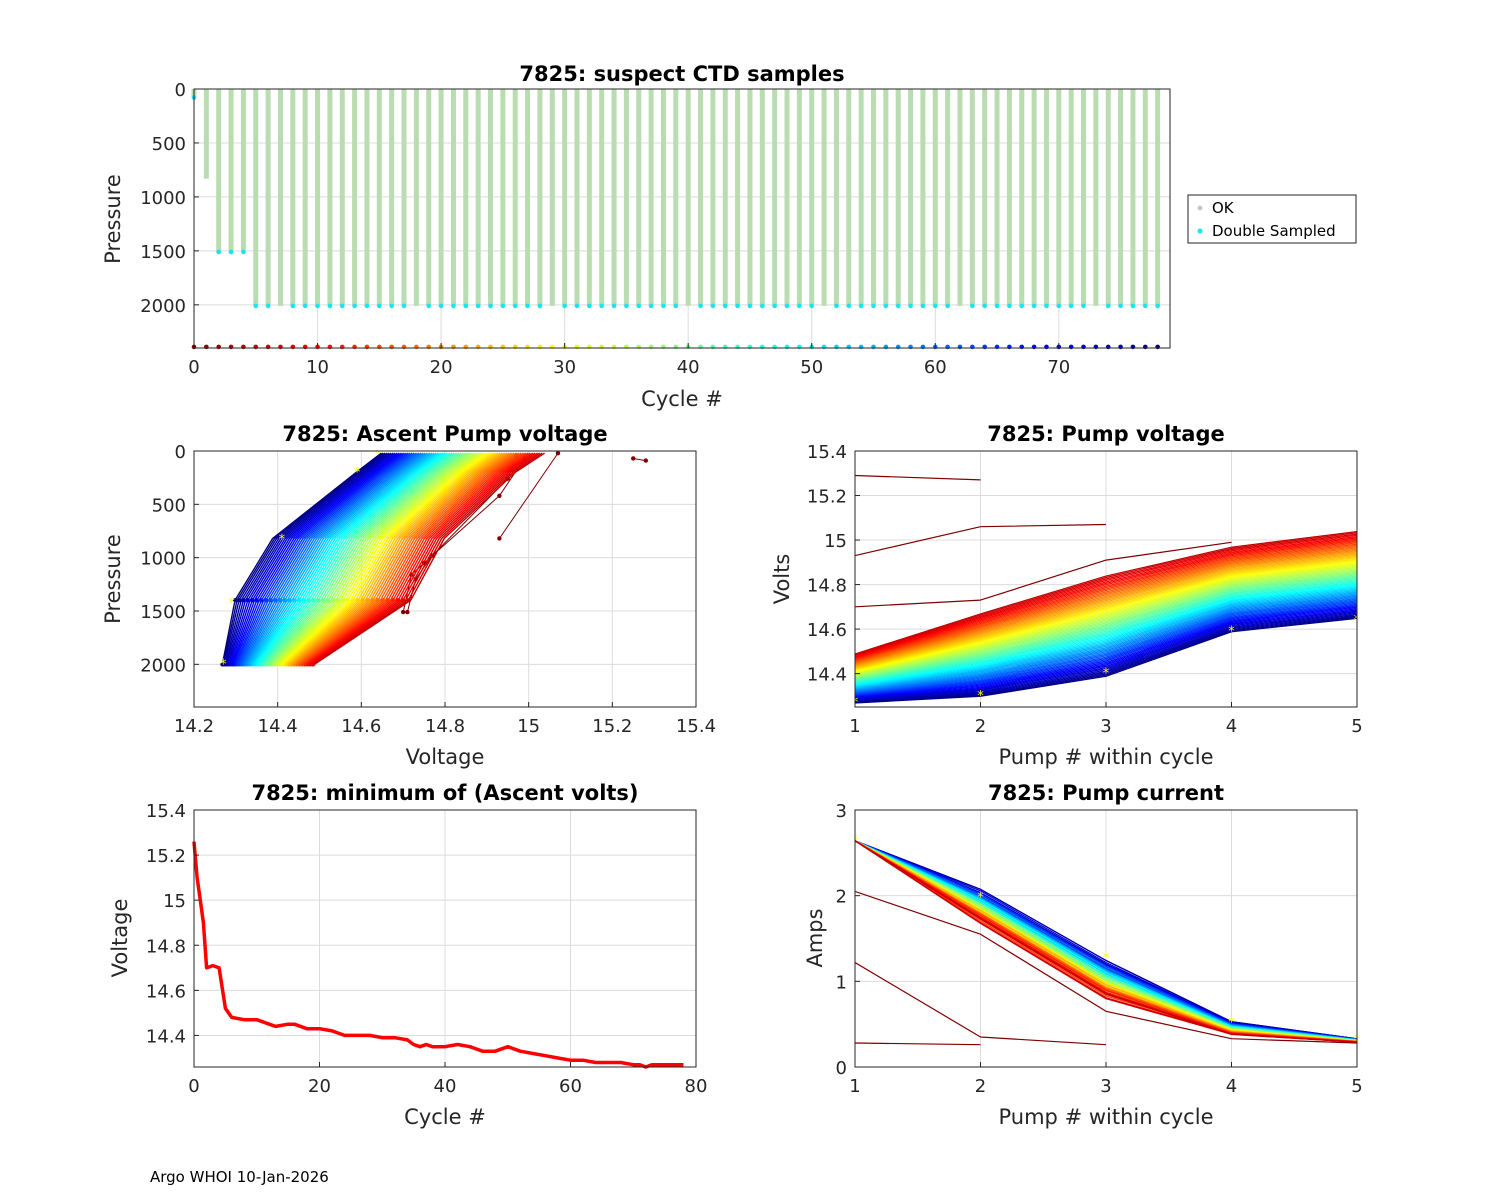 The height and width of the screenshot is (1200, 1500). Describe the element at coordinates (438, 955) in the screenshot. I see `min-volts-line` at that location.